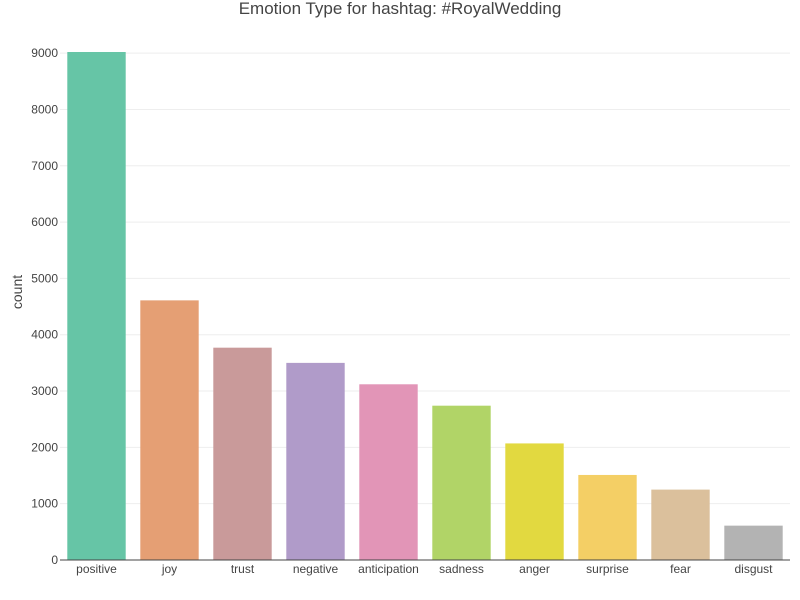 The width and height of the screenshot is (800, 600). Describe the element at coordinates (44, 166) in the screenshot. I see `y-tick-label: 7000` at that location.